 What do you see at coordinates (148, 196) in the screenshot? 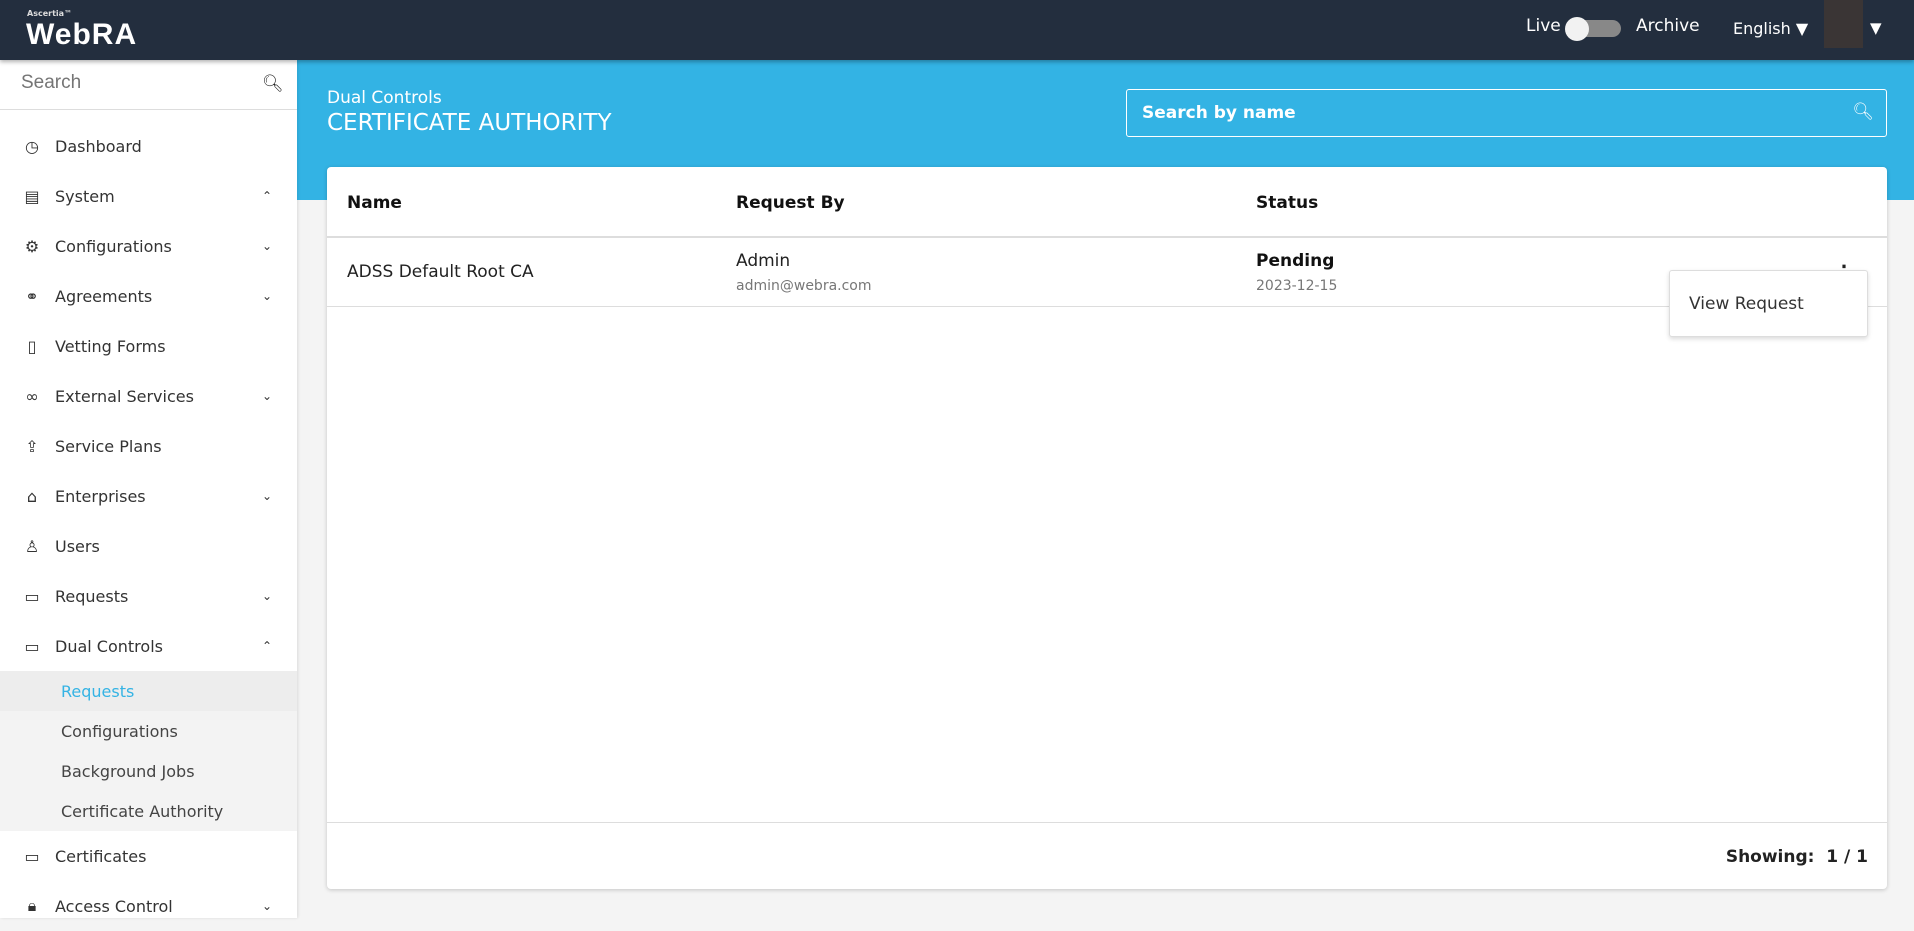
I see `sidebar-item-system: ▤ System ⌃` at bounding box center [148, 196].